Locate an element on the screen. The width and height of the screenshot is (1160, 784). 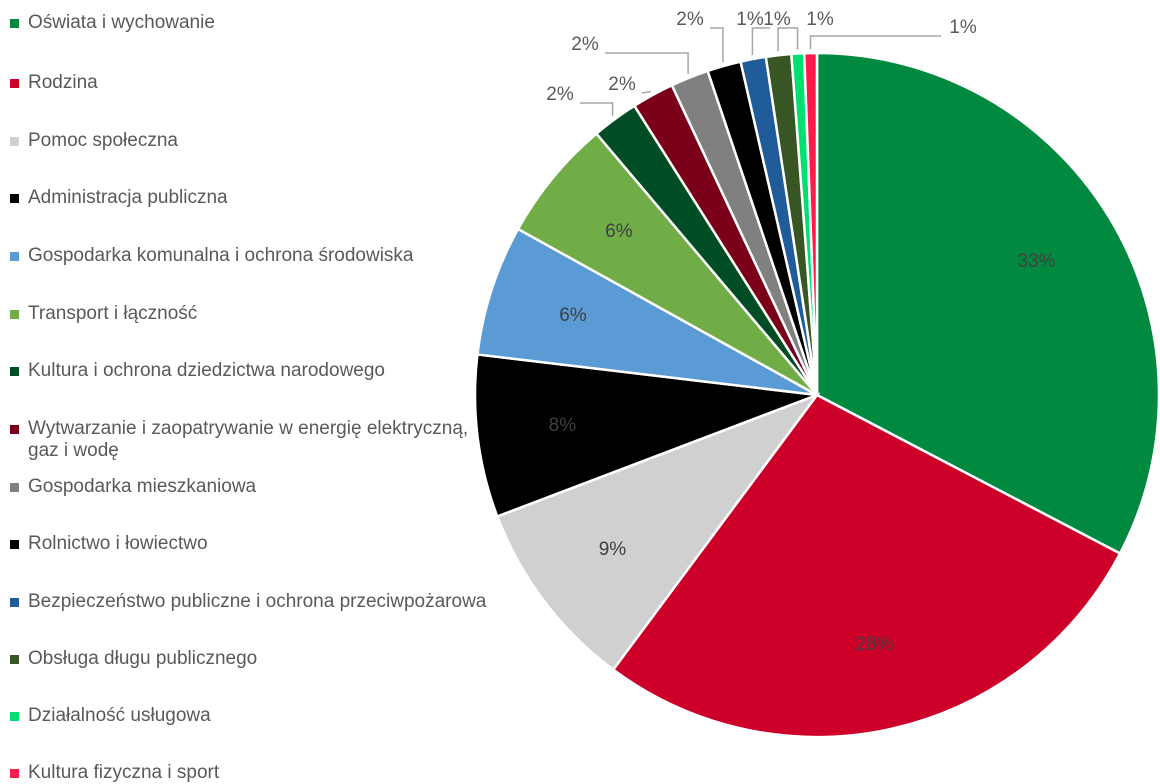
data-label: 9% is located at coordinates (613, 549).